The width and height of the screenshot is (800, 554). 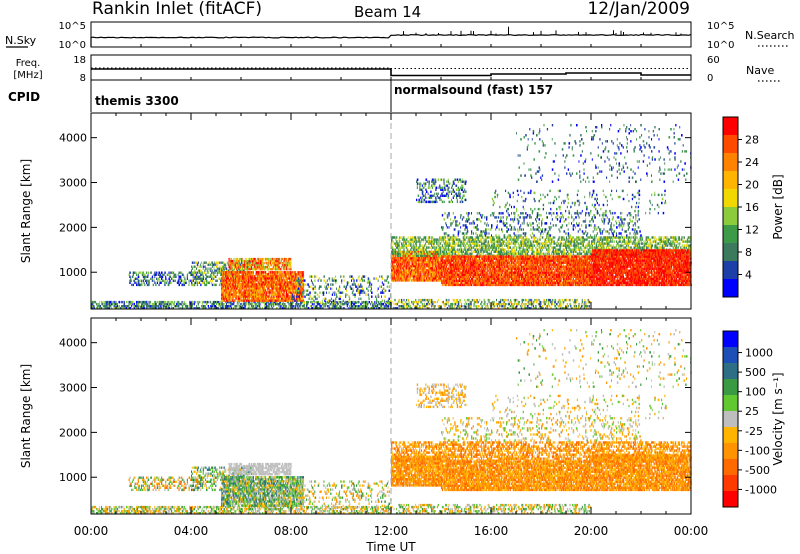 I want to click on station-title: Rankin Inlet (fitACF), so click(x=177, y=9).